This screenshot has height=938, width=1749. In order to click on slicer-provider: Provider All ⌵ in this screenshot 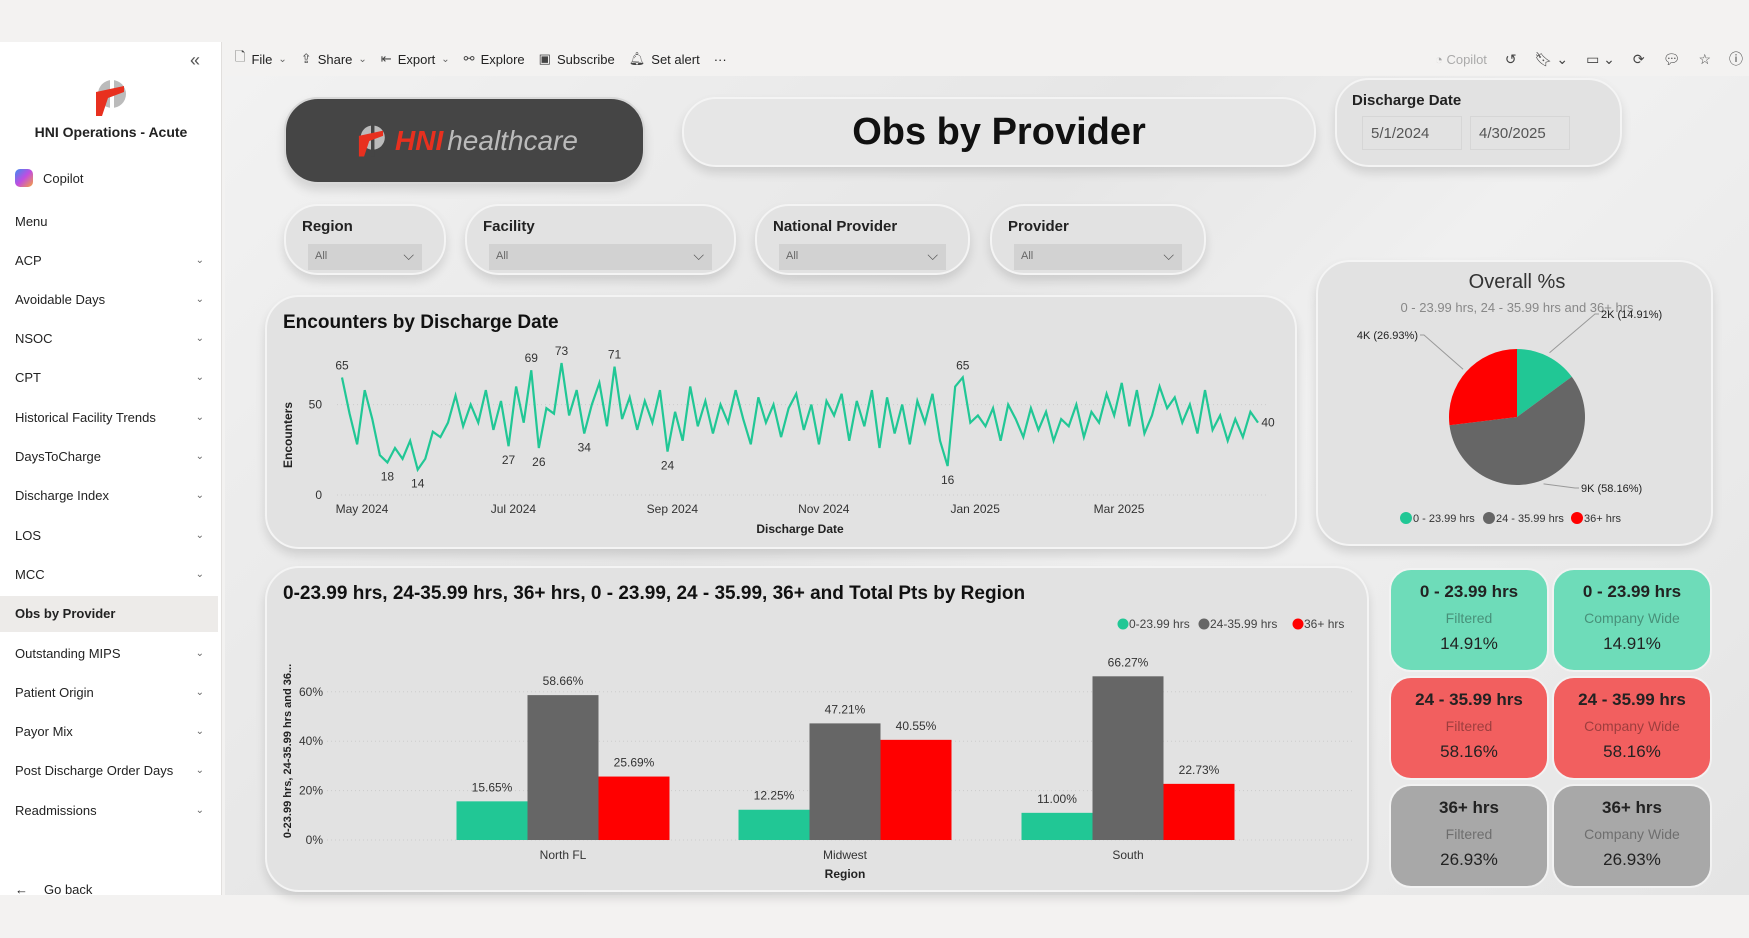, I will do `click(1098, 239)`.